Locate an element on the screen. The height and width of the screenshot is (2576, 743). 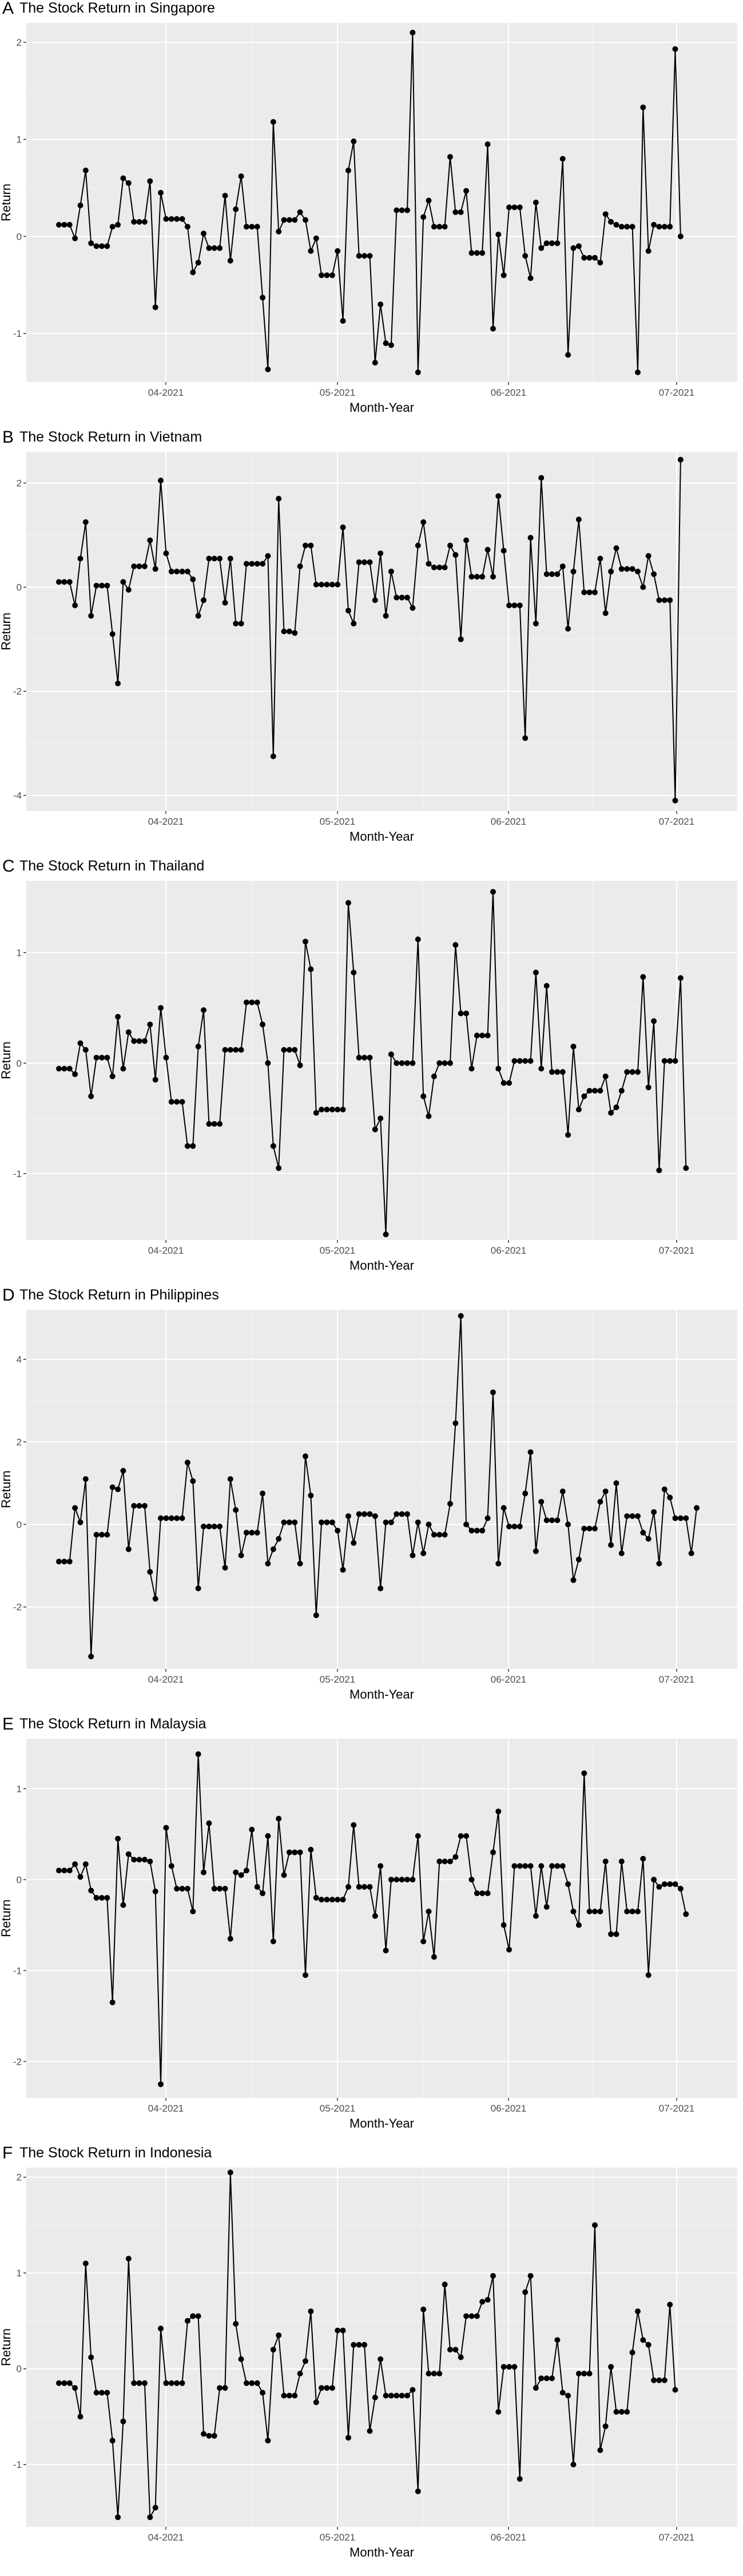
x-tick-label: 04-2021 is located at coordinates (166, 1679).